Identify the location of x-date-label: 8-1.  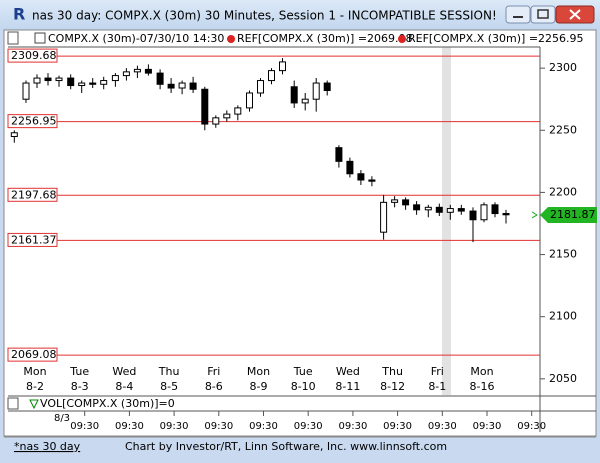
(437, 386).